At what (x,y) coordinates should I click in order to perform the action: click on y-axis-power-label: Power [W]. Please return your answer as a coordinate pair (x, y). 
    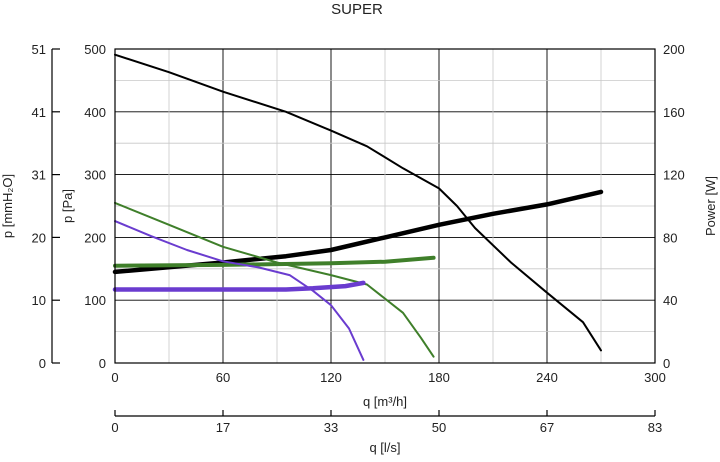
    Looking at the image, I should click on (710, 206).